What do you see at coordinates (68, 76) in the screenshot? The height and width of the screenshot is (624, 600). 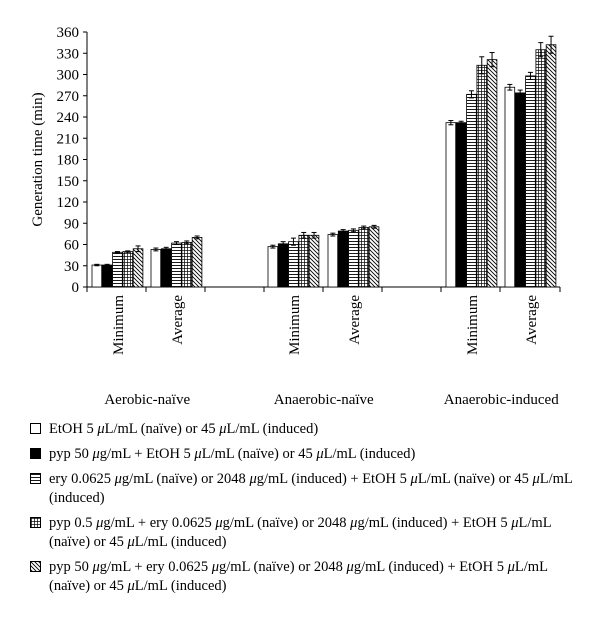 I see `y-tick-label: 300` at bounding box center [68, 76].